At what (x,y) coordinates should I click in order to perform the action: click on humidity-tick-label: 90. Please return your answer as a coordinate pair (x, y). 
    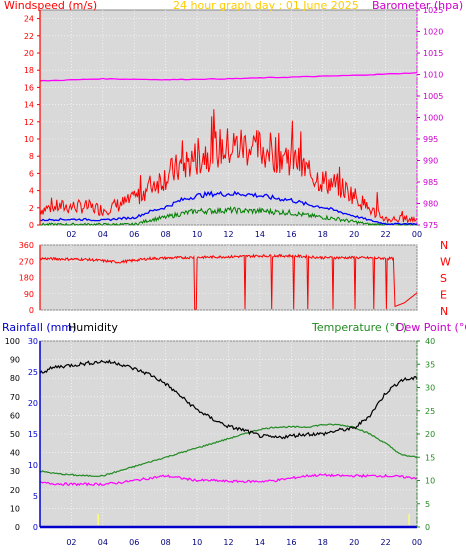
    Looking at the image, I should click on (15, 360).